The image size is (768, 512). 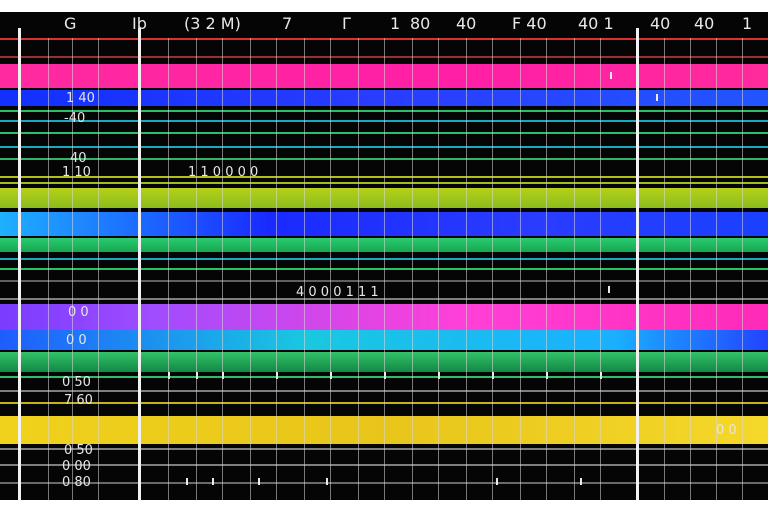 I want to click on row-label: 1 10, so click(x=76, y=172).